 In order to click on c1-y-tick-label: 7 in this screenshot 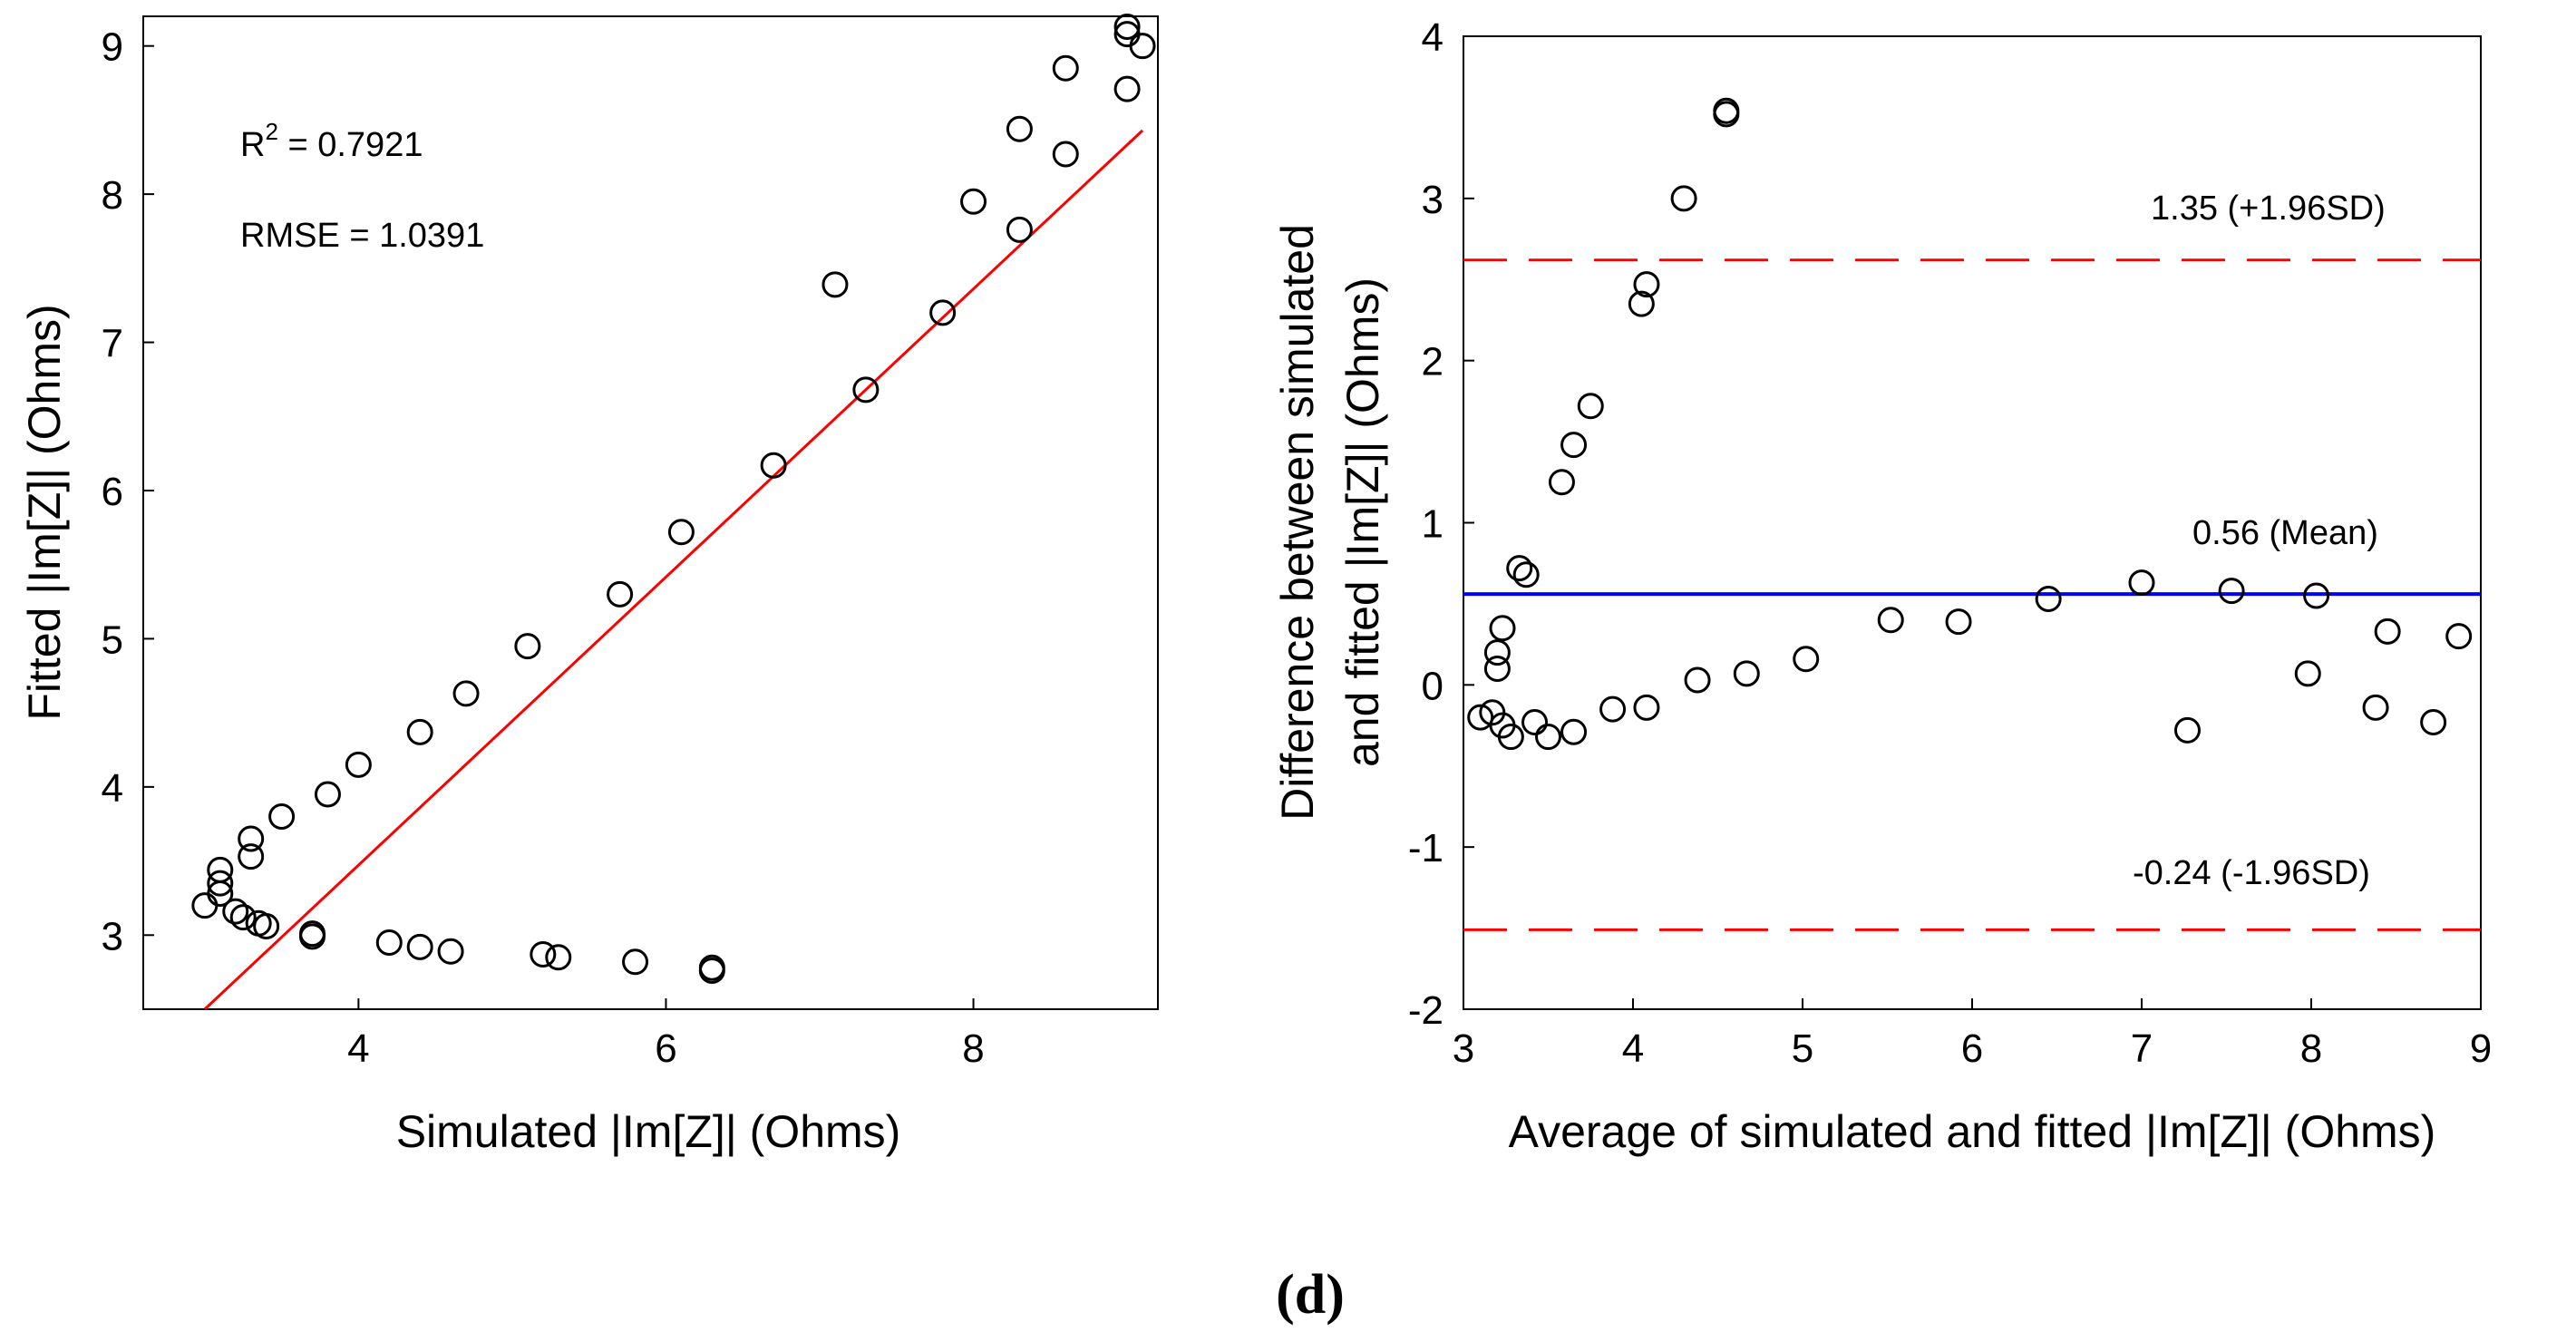, I will do `click(112, 344)`.